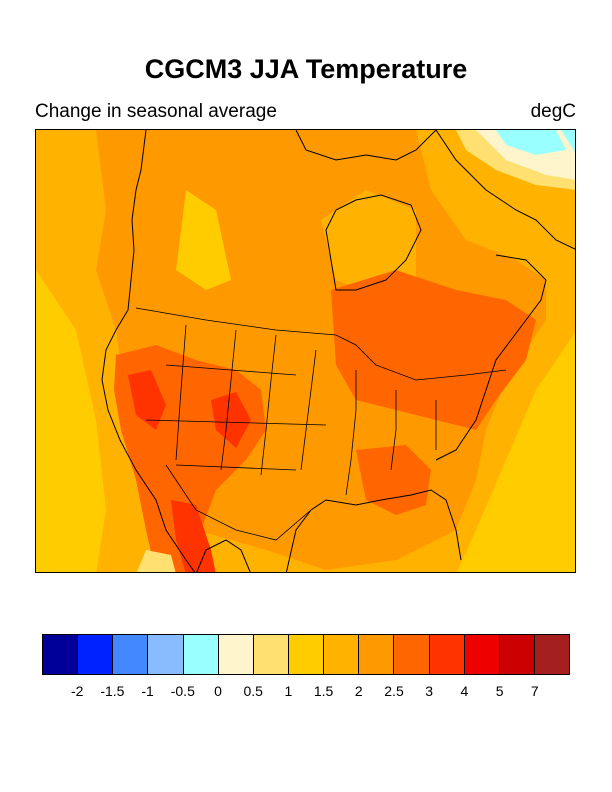 This screenshot has height=792, width=612. What do you see at coordinates (358, 691) in the screenshot?
I see `colorbar-label: 2` at bounding box center [358, 691].